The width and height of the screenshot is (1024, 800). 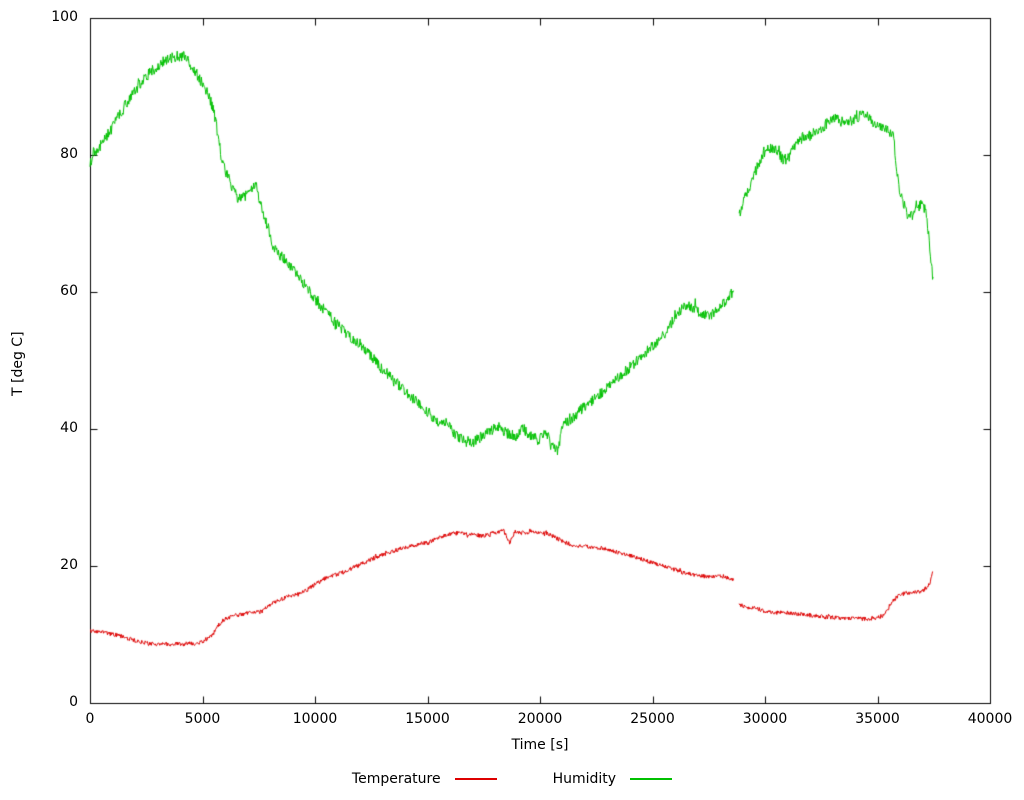 What do you see at coordinates (652, 719) in the screenshot?
I see `x-tick-label: 25000` at bounding box center [652, 719].